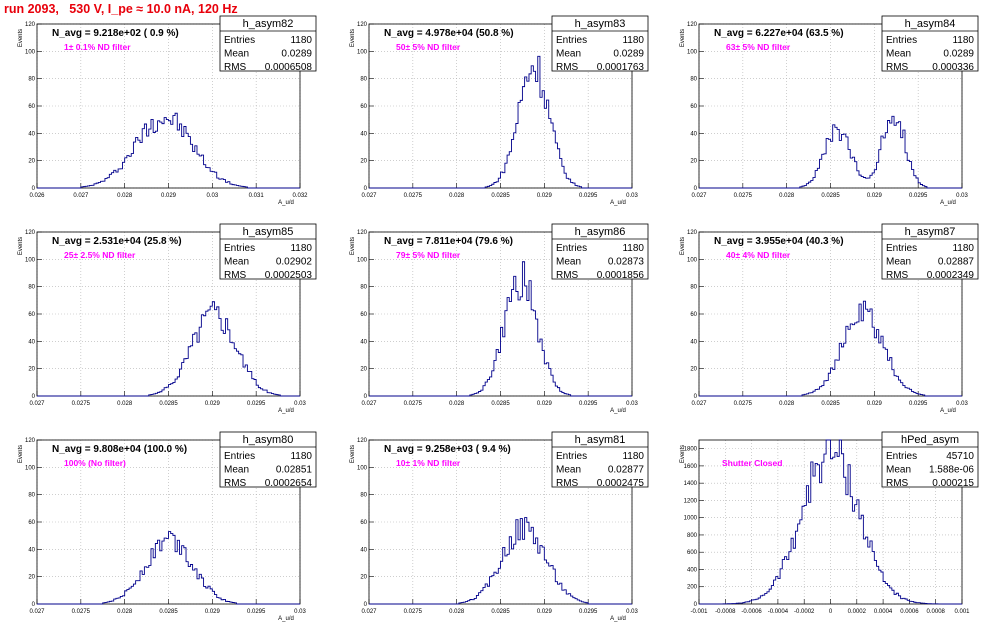 This screenshot has height=626, width=996. I want to click on x-tick-label: 0.0008, so click(936, 612).